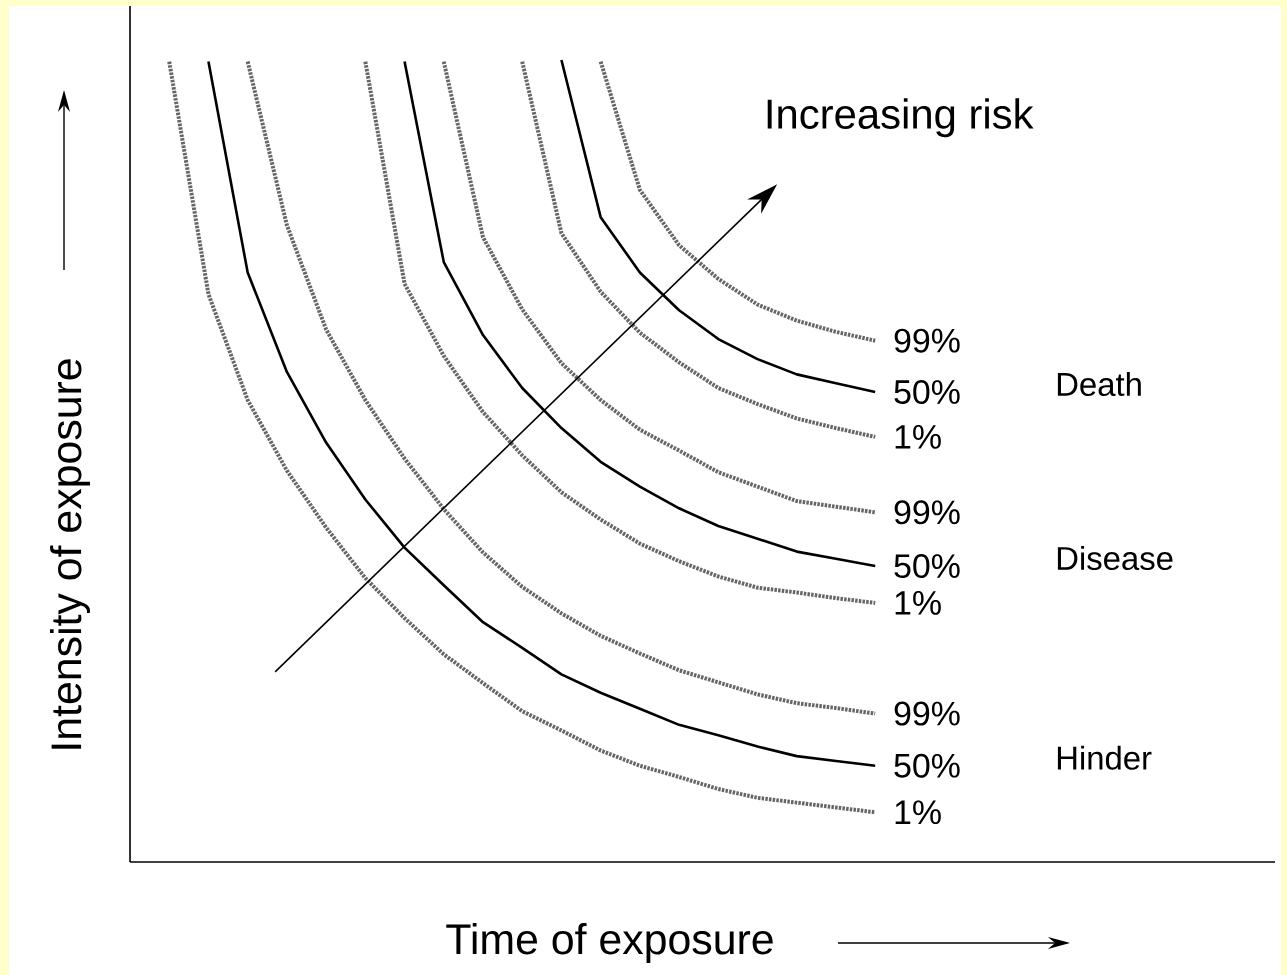 The height and width of the screenshot is (975, 1287). What do you see at coordinates (70, 554) in the screenshot?
I see `y-axis-title: Intensity of exposure` at bounding box center [70, 554].